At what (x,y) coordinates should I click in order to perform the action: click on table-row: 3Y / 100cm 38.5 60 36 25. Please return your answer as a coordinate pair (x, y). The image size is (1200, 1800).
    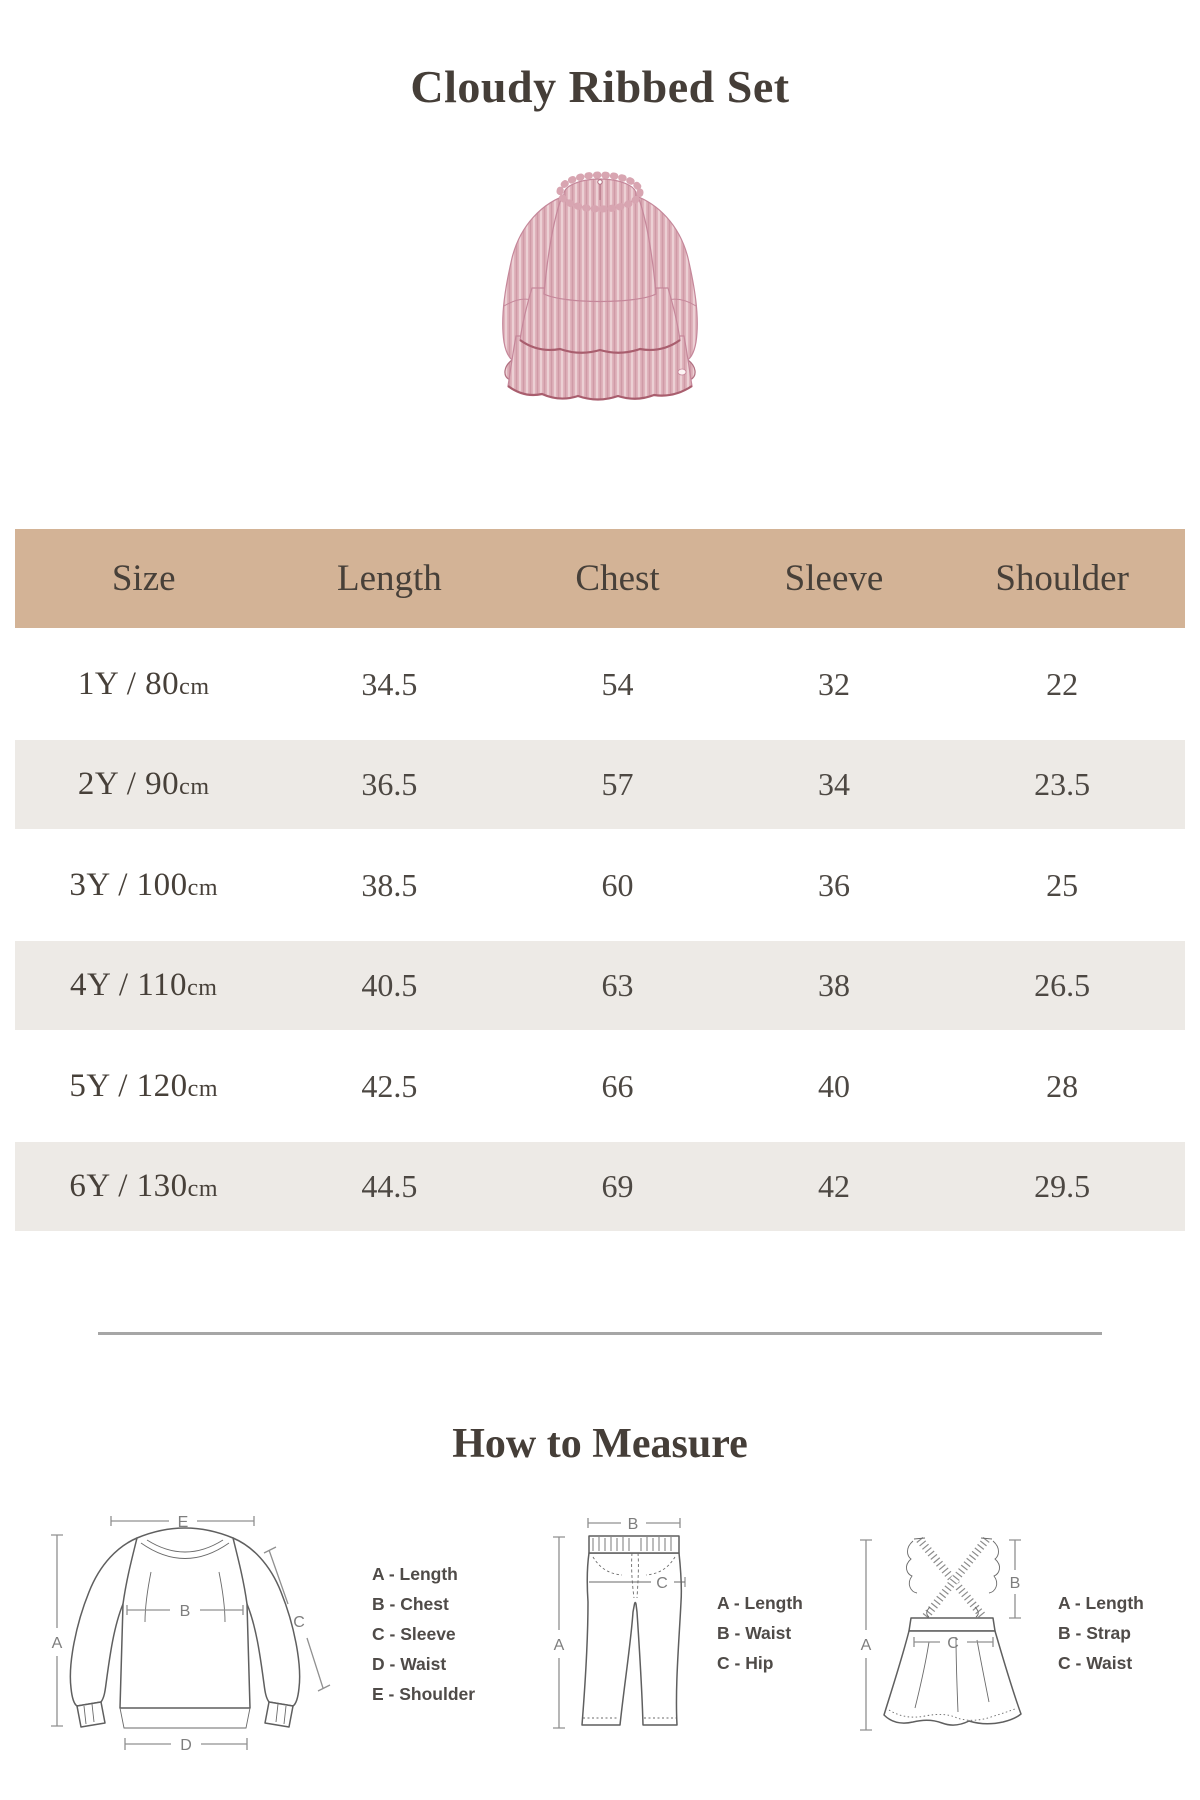
    Looking at the image, I should click on (600, 885).